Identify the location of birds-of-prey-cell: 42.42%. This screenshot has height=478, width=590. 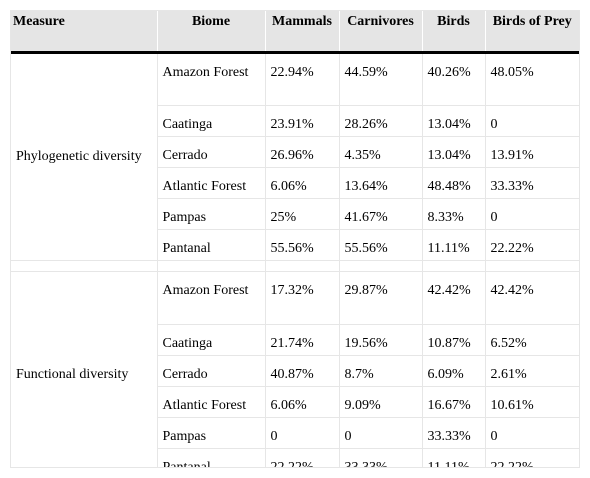
(532, 298).